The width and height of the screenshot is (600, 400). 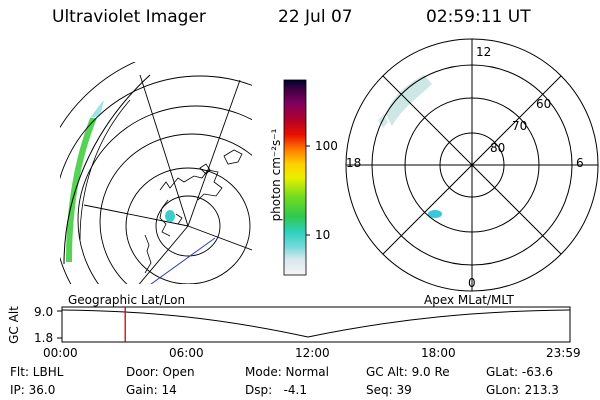 I want to click on polar-aurora-patch, so click(x=435, y=214).